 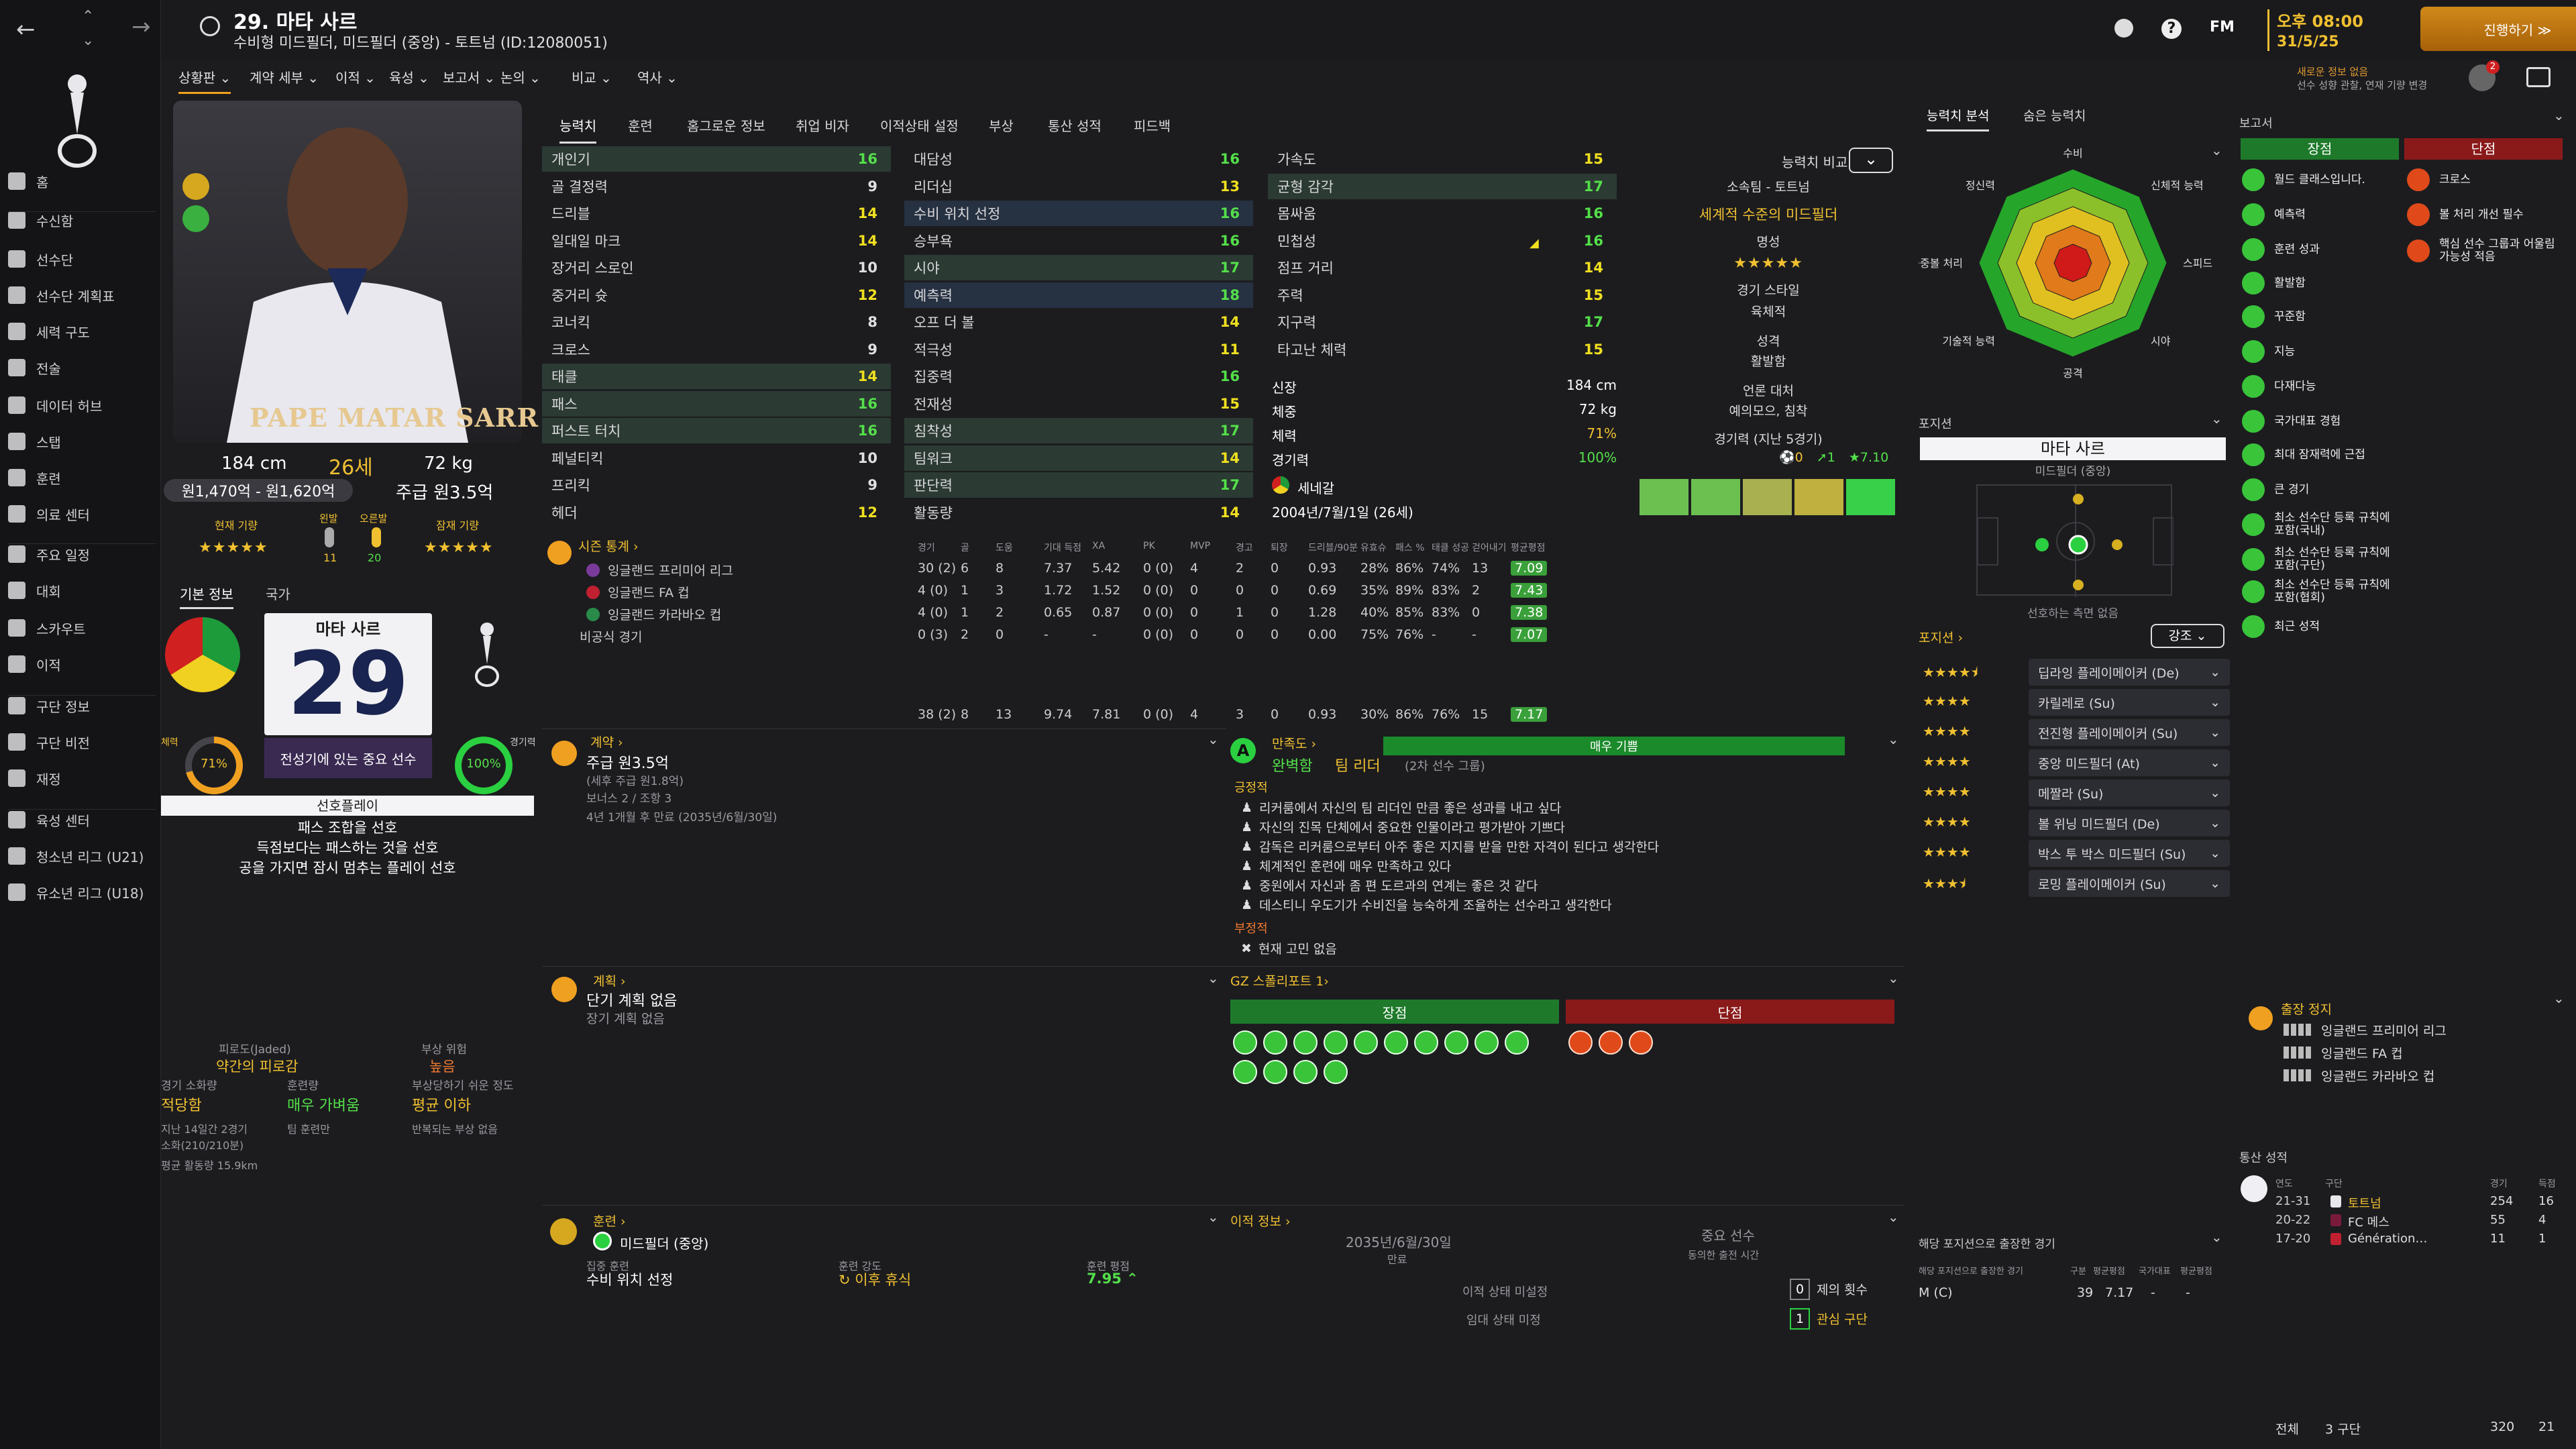 I want to click on career-club: FC 메스, so click(x=2369, y=1223).